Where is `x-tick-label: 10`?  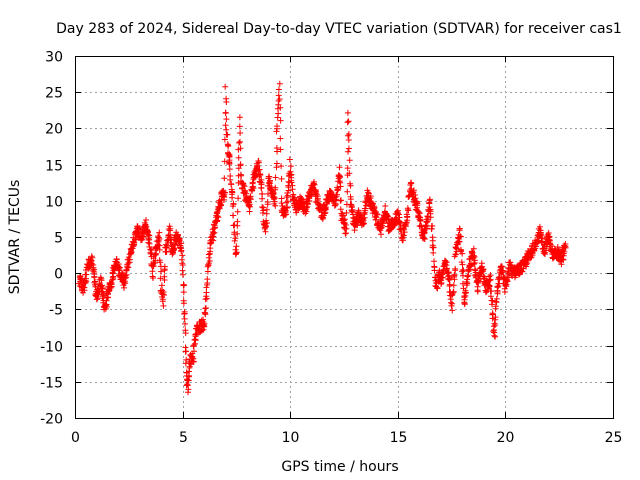
x-tick-label: 10 is located at coordinates (291, 438).